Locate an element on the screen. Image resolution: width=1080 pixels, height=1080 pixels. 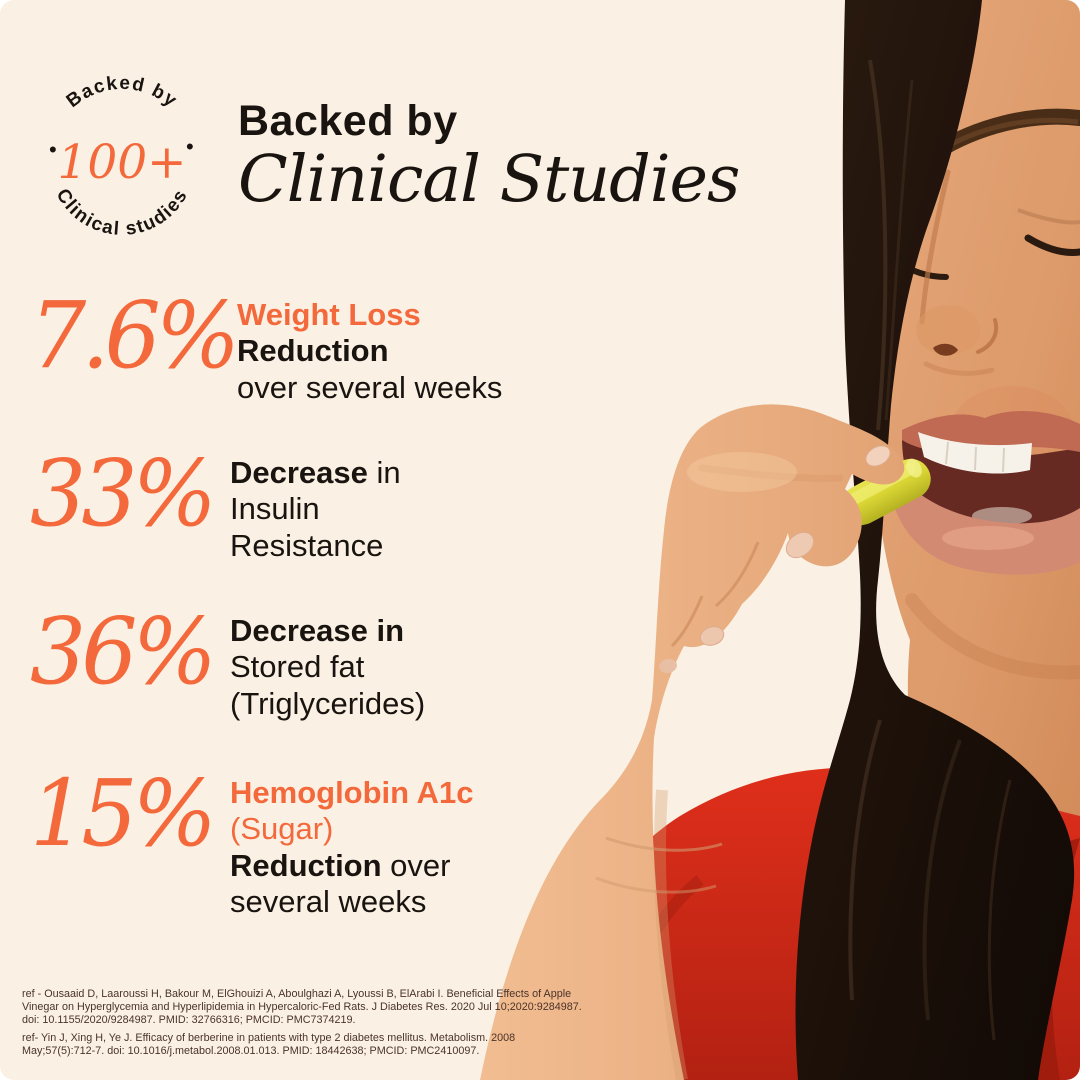
badge-arc-bottom-text: Clinical studies is located at coordinates (122, 212).